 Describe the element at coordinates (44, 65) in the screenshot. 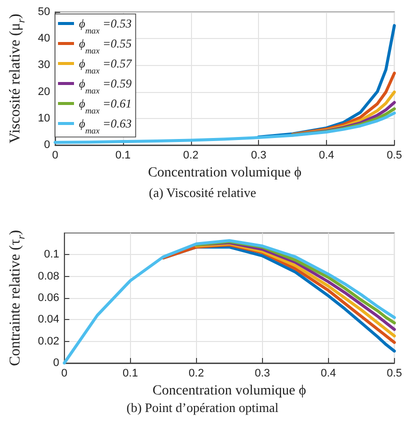

I see `y-tick-label: 30` at that location.